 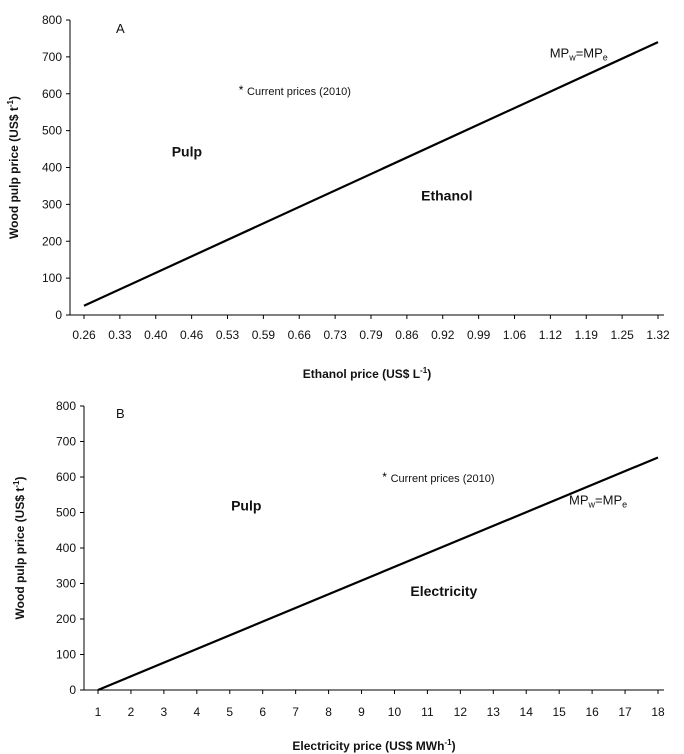 What do you see at coordinates (120, 28) in the screenshot?
I see `panel-label: A` at bounding box center [120, 28].